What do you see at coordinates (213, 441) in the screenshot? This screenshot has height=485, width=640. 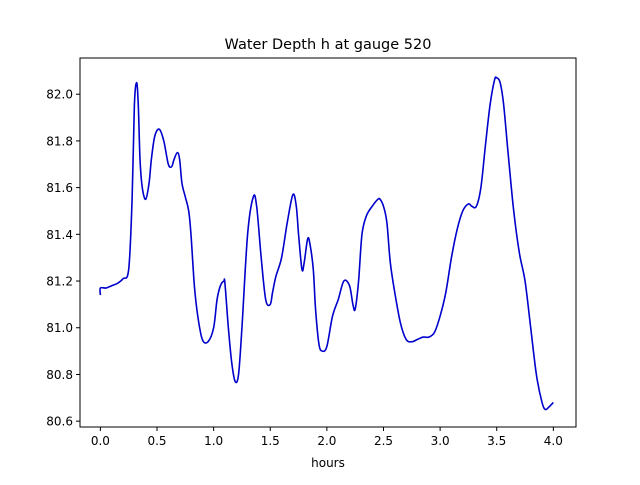 I see `x-tick-label: 1.0` at bounding box center [213, 441].